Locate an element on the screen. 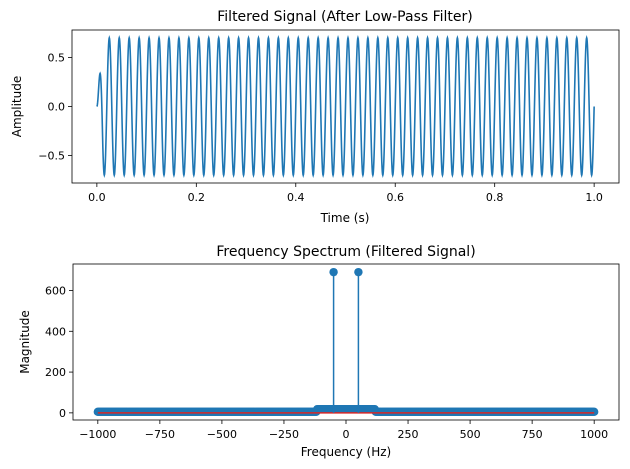  signal-x-tick-label: 1.0 is located at coordinates (594, 197).